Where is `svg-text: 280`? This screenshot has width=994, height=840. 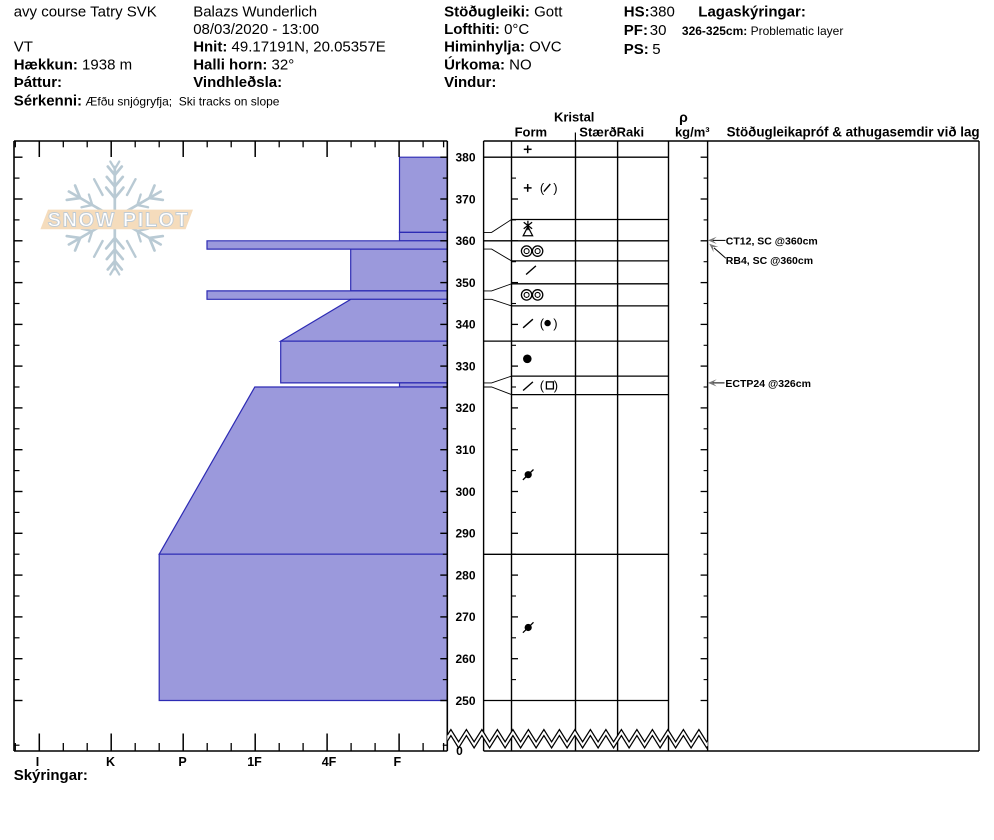 svg-text: 280 is located at coordinates (465, 575).